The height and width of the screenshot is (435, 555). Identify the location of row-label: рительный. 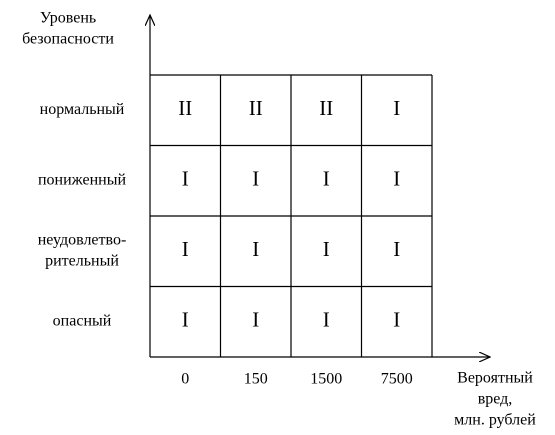
(82, 260).